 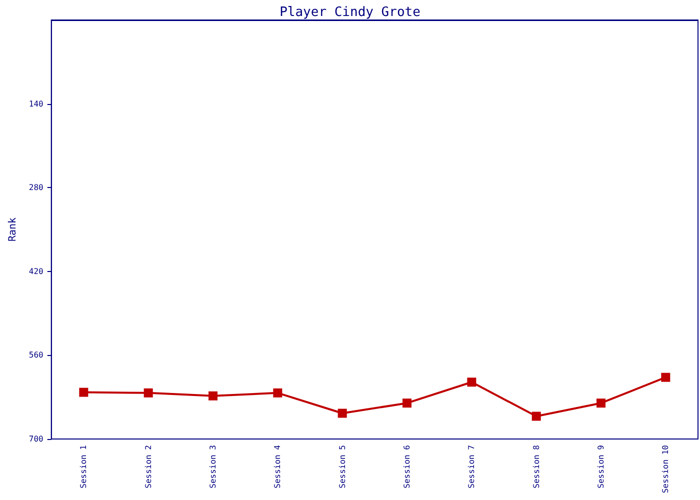 What do you see at coordinates (13, 229) in the screenshot?
I see `y-axis-title: Rank` at bounding box center [13, 229].